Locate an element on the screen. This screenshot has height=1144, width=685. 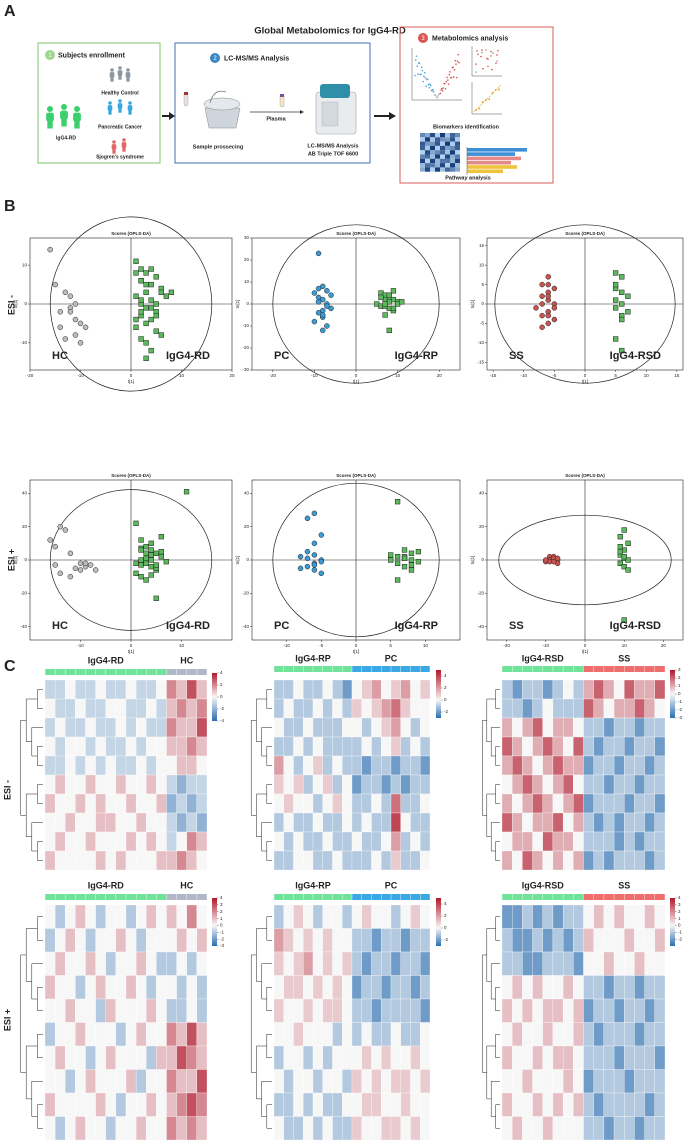
y-tick-label: 0 is located at coordinates (247, 559).